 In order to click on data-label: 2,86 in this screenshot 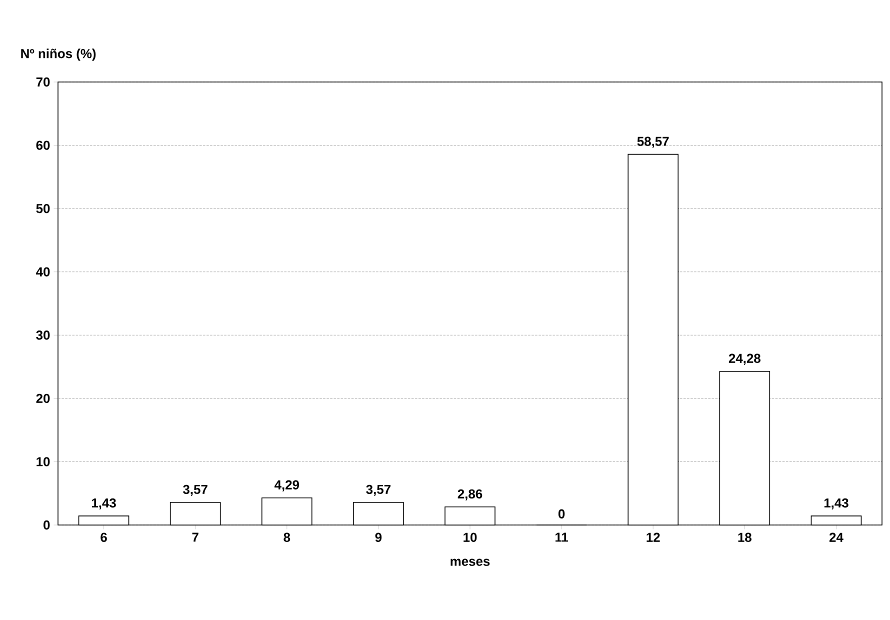, I will do `click(470, 494)`.